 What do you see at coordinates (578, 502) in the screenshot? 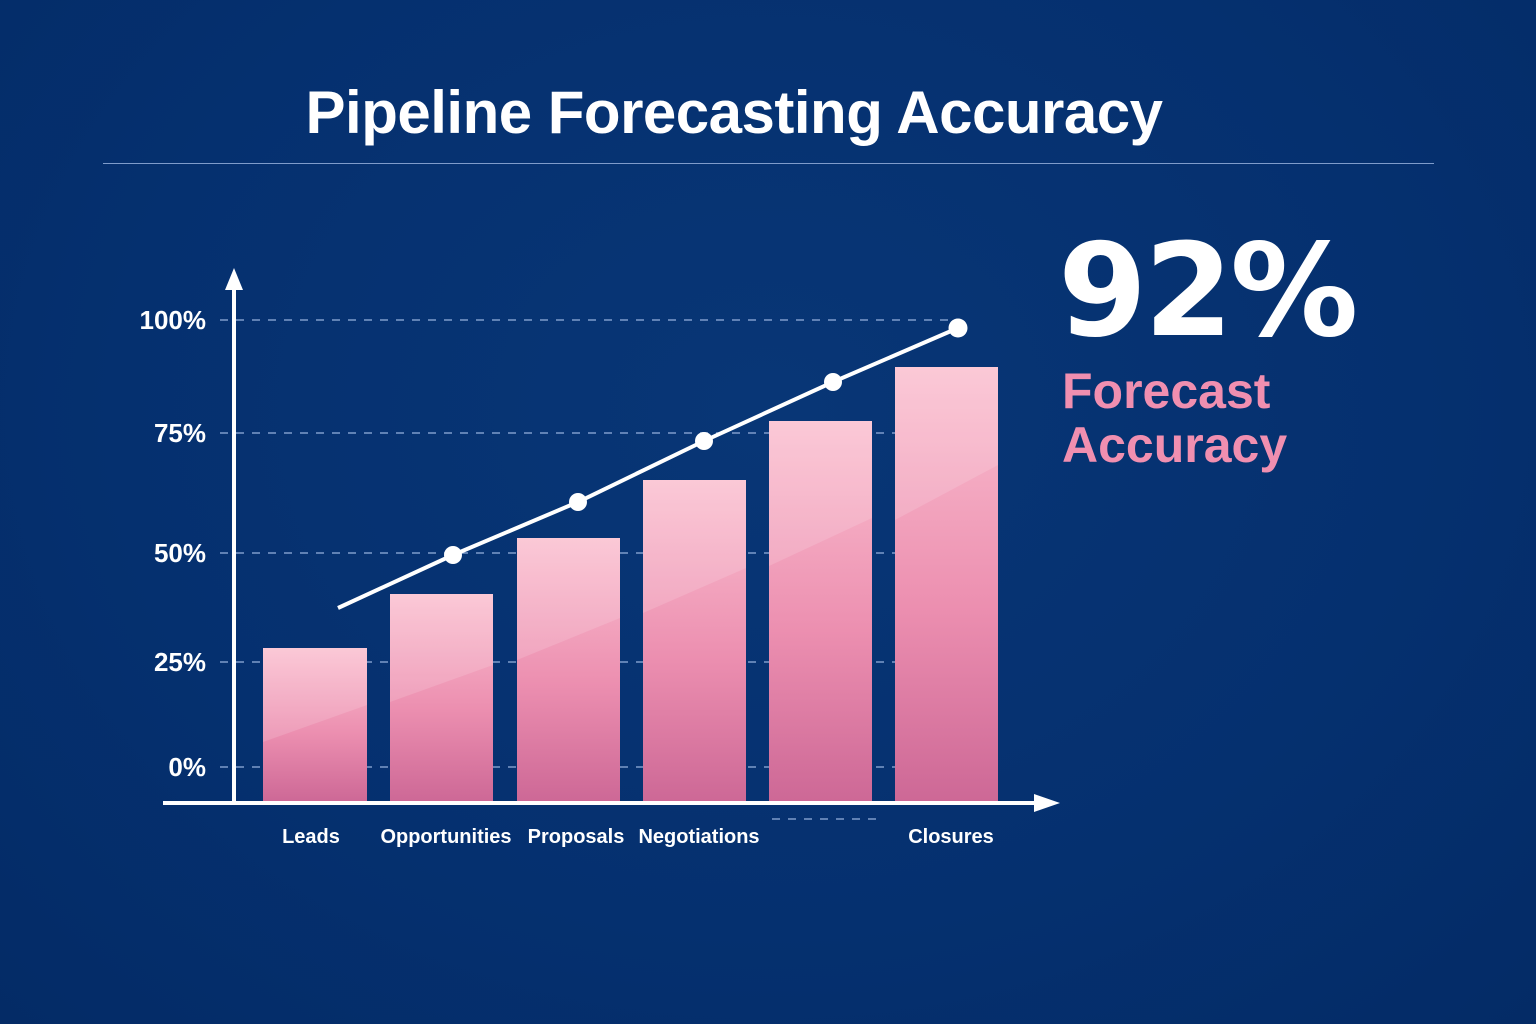
I see `point-proposals` at bounding box center [578, 502].